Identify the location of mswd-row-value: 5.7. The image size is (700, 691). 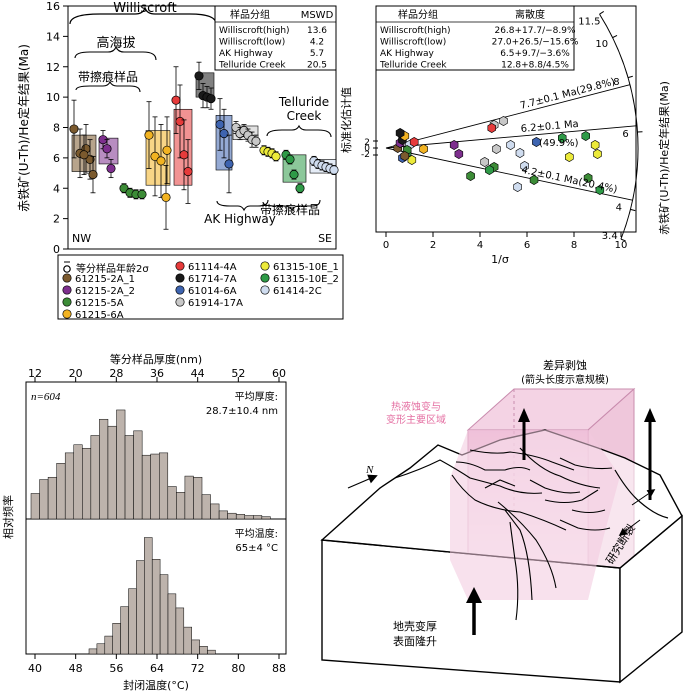
(317, 54).